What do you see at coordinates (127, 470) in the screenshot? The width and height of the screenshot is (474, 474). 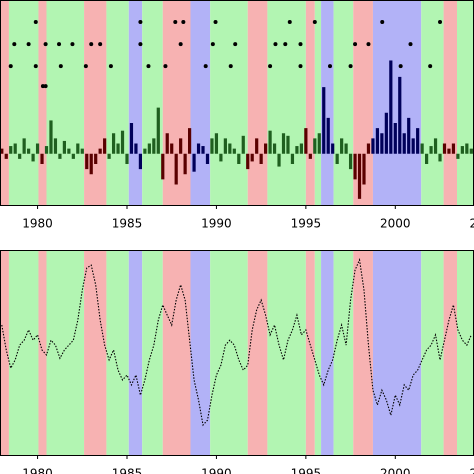 I see `x-tick-label: 1985` at bounding box center [127, 470].